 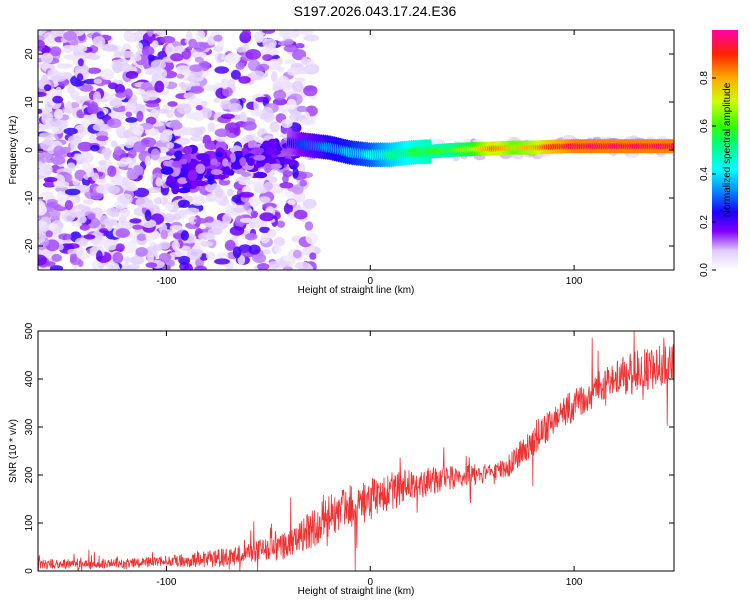 I want to click on spectrogram-xtick-label: 0, so click(x=370, y=281).